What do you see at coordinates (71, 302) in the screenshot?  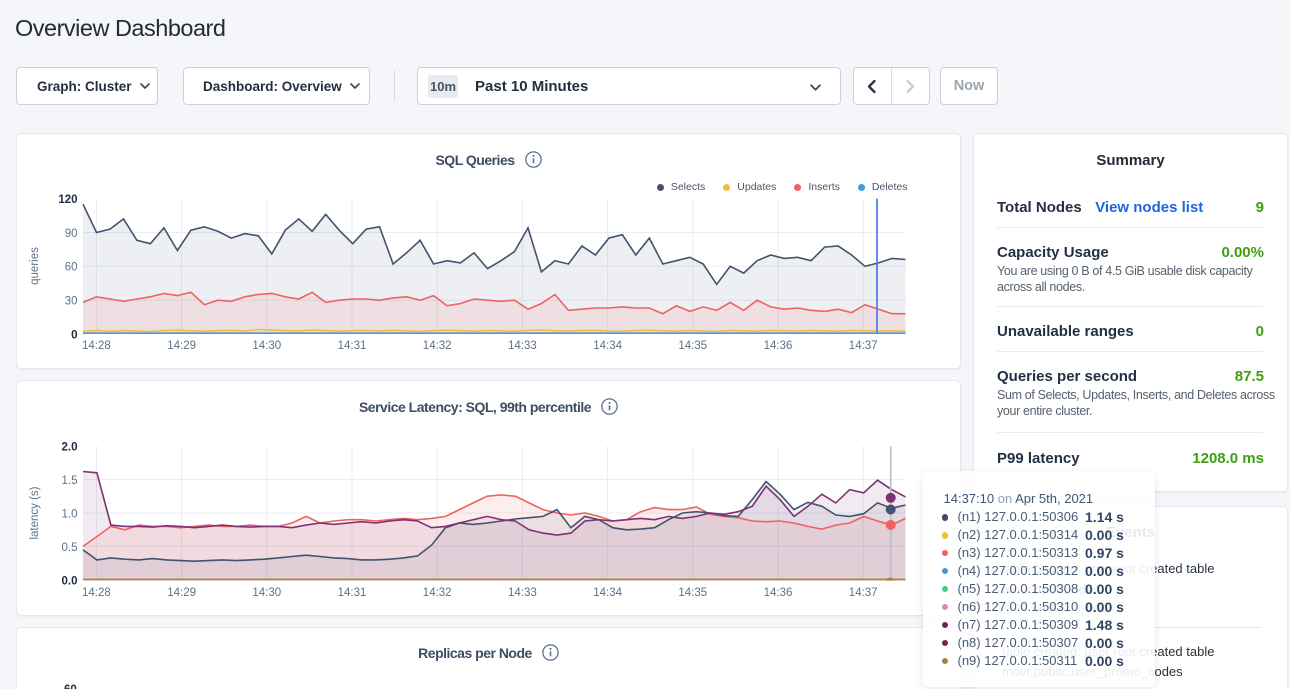 I see `svg-text: 30` at bounding box center [71, 302].